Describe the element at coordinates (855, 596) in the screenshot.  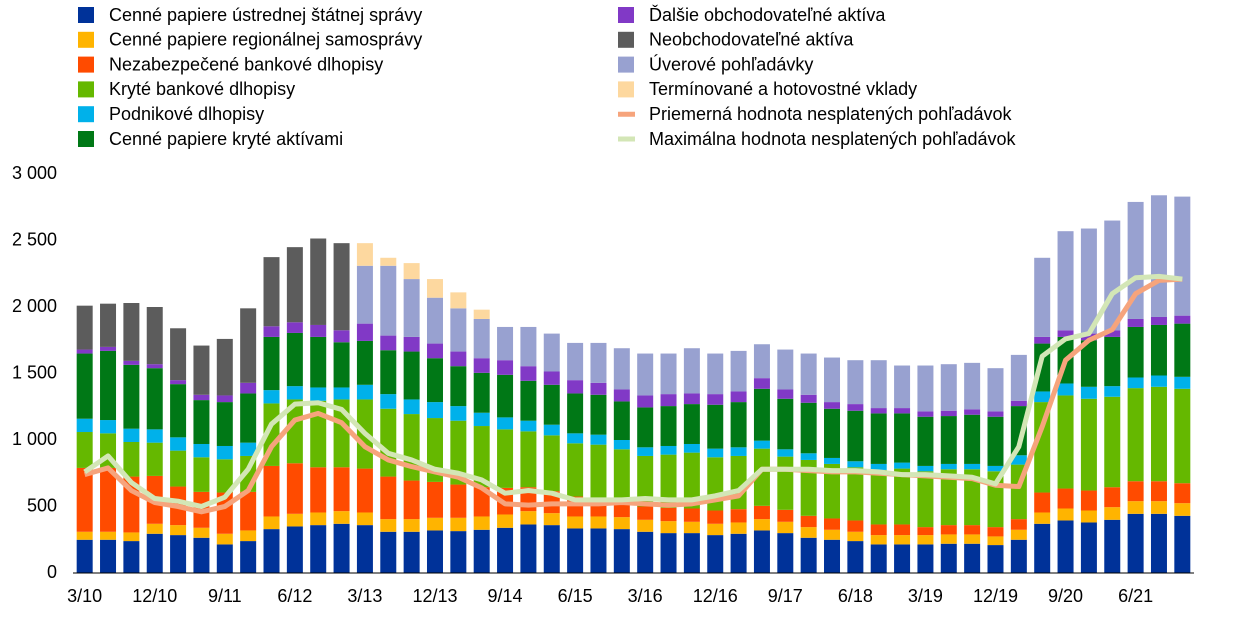
I see `x-tick-label: 6/18` at that location.